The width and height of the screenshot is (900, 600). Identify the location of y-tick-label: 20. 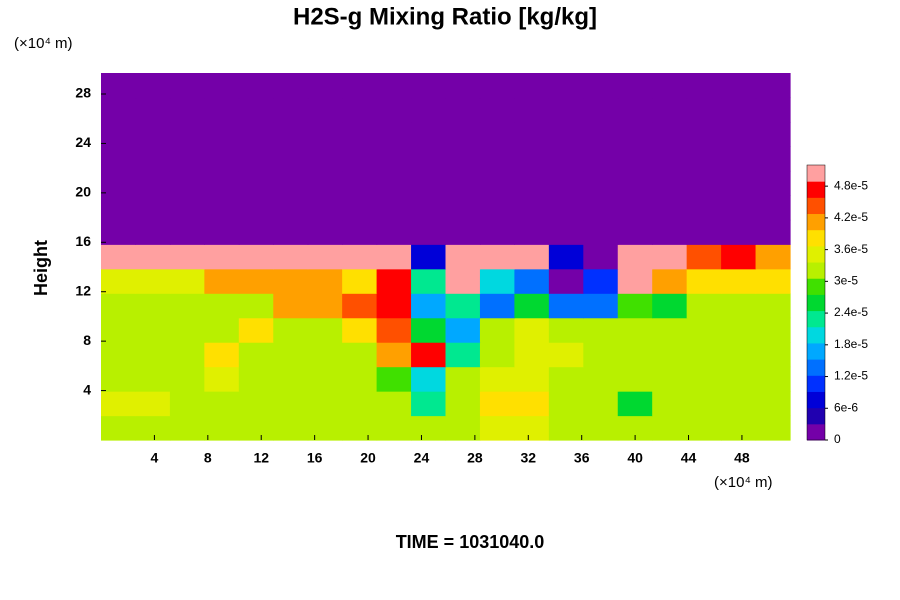
(83, 192).